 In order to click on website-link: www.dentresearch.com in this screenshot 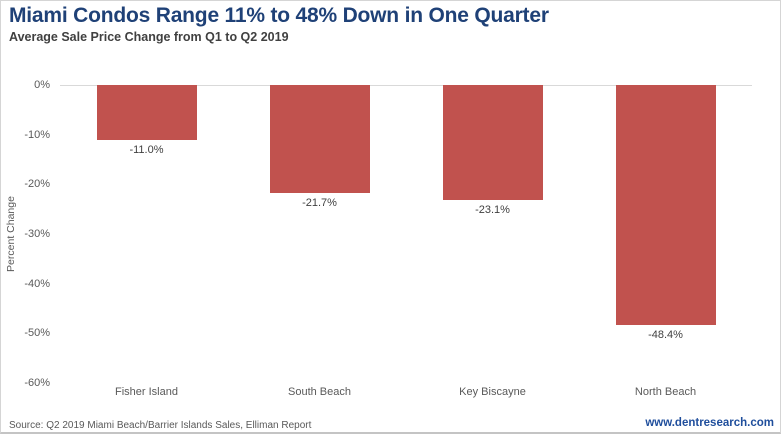, I will do `click(709, 423)`.